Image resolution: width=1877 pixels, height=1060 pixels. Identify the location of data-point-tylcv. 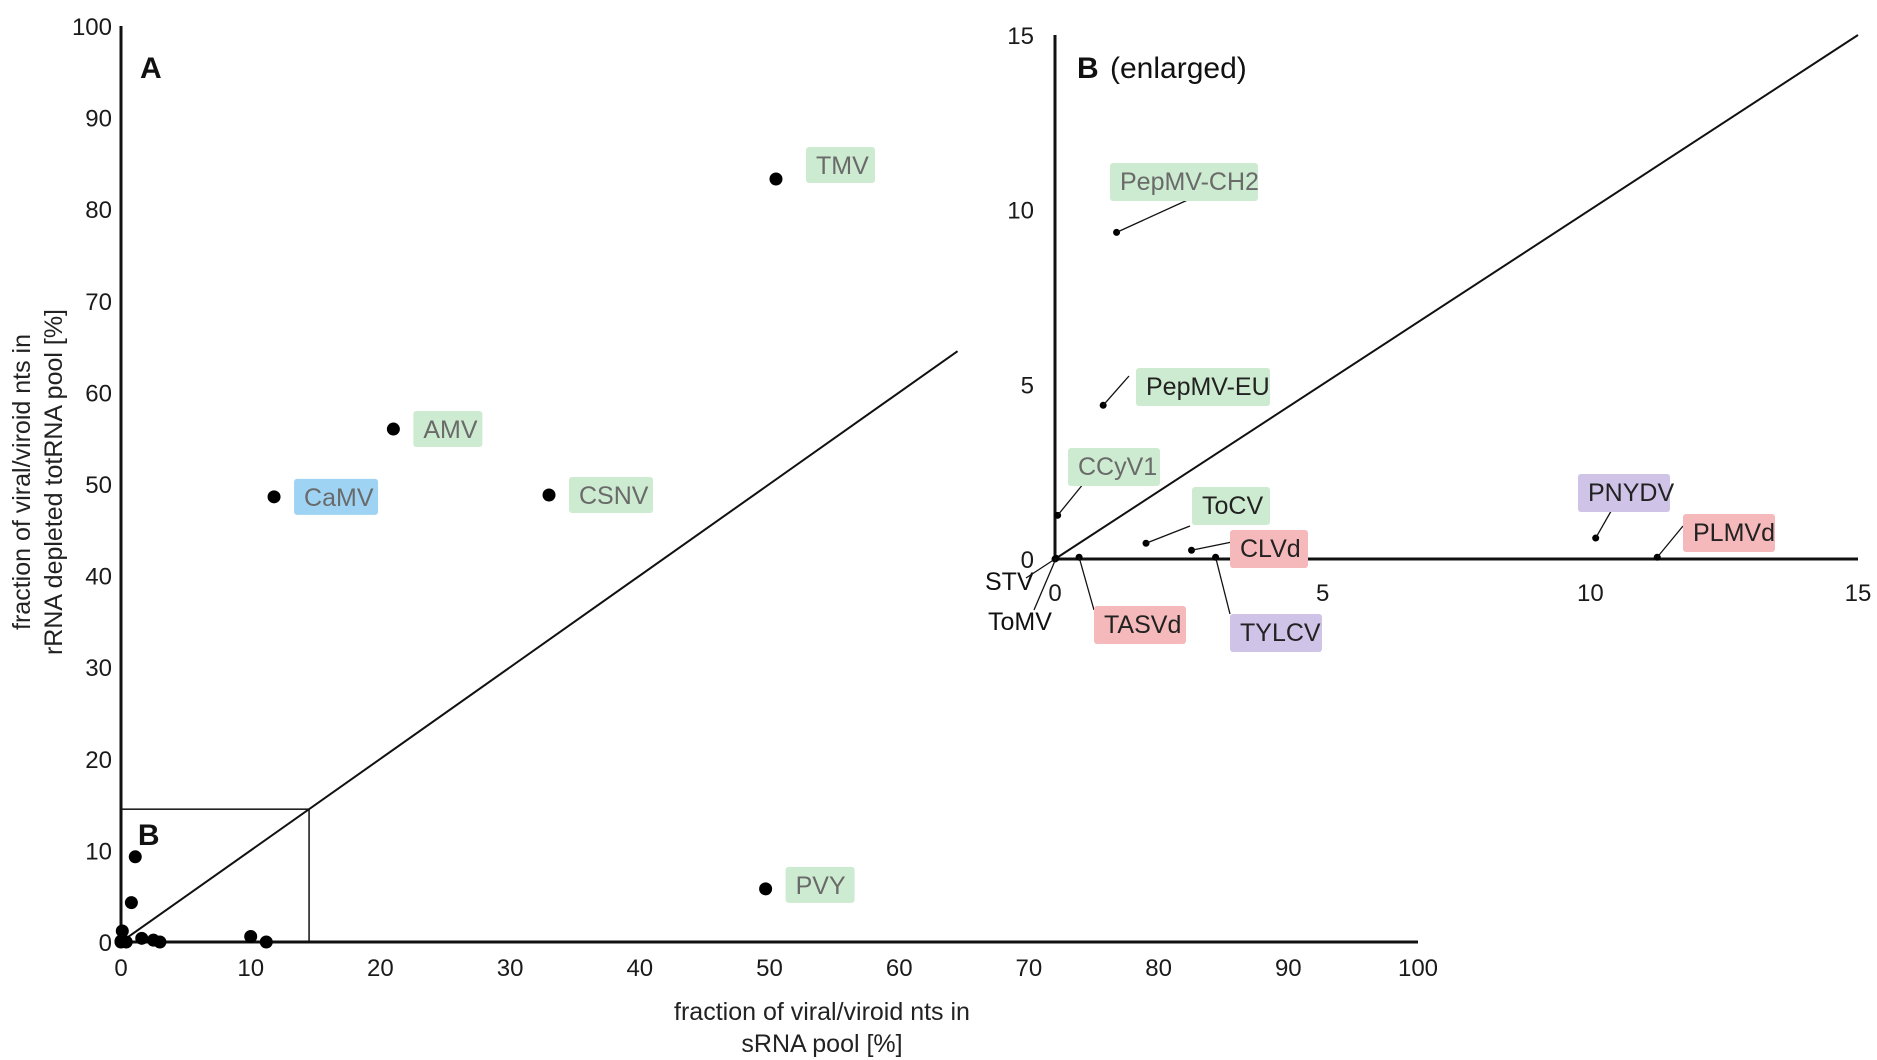
(160, 942).